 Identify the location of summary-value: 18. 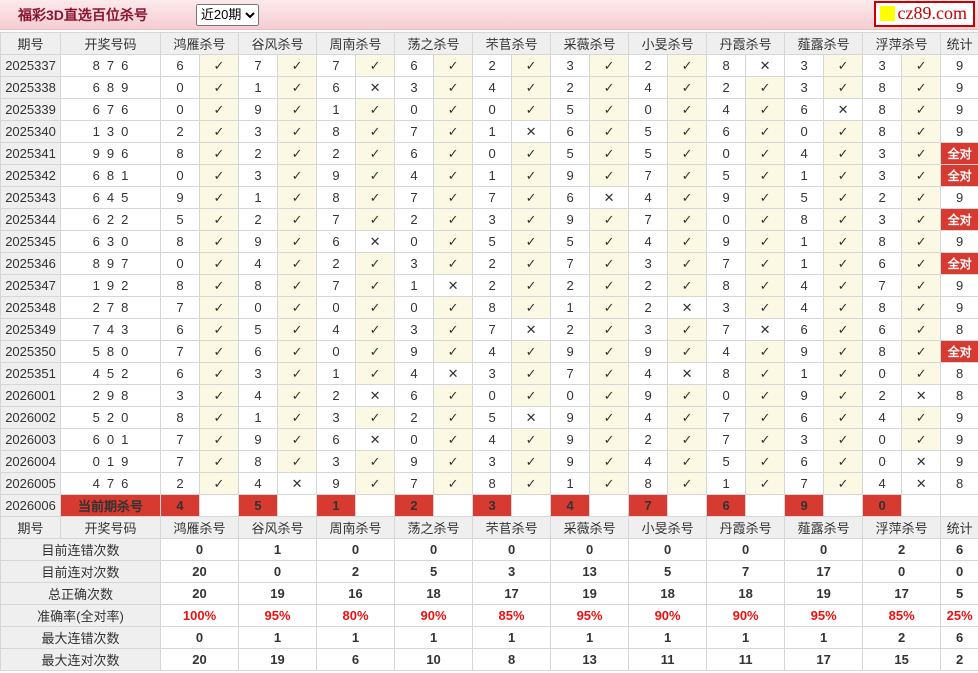
(746, 593).